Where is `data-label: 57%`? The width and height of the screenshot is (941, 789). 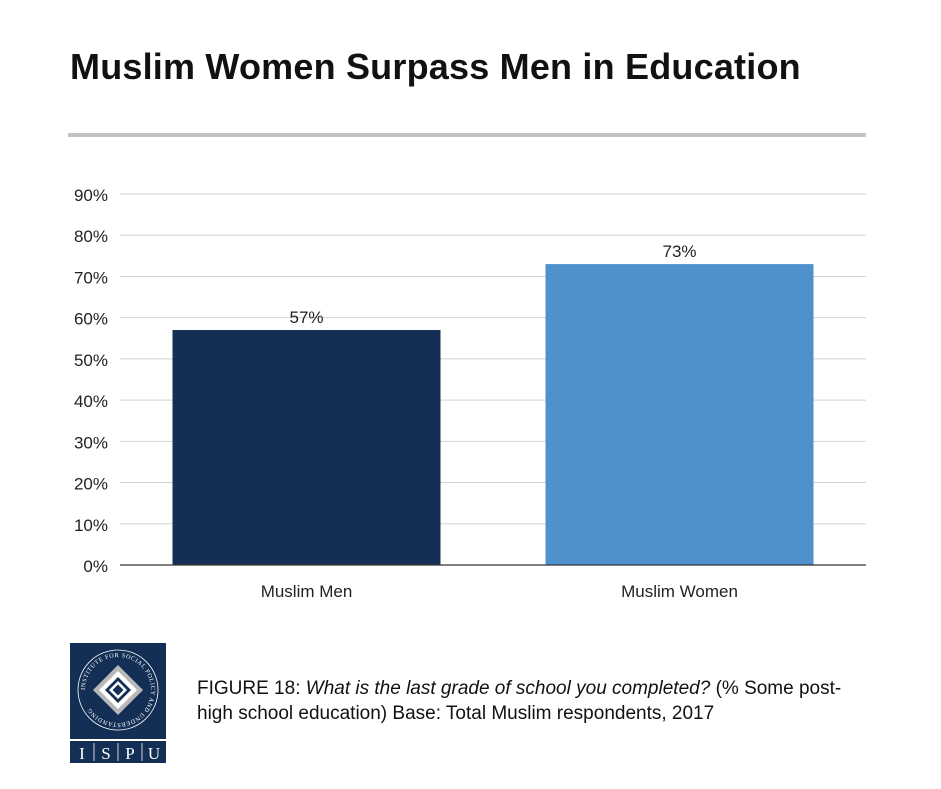
data-label: 57% is located at coordinates (306, 317).